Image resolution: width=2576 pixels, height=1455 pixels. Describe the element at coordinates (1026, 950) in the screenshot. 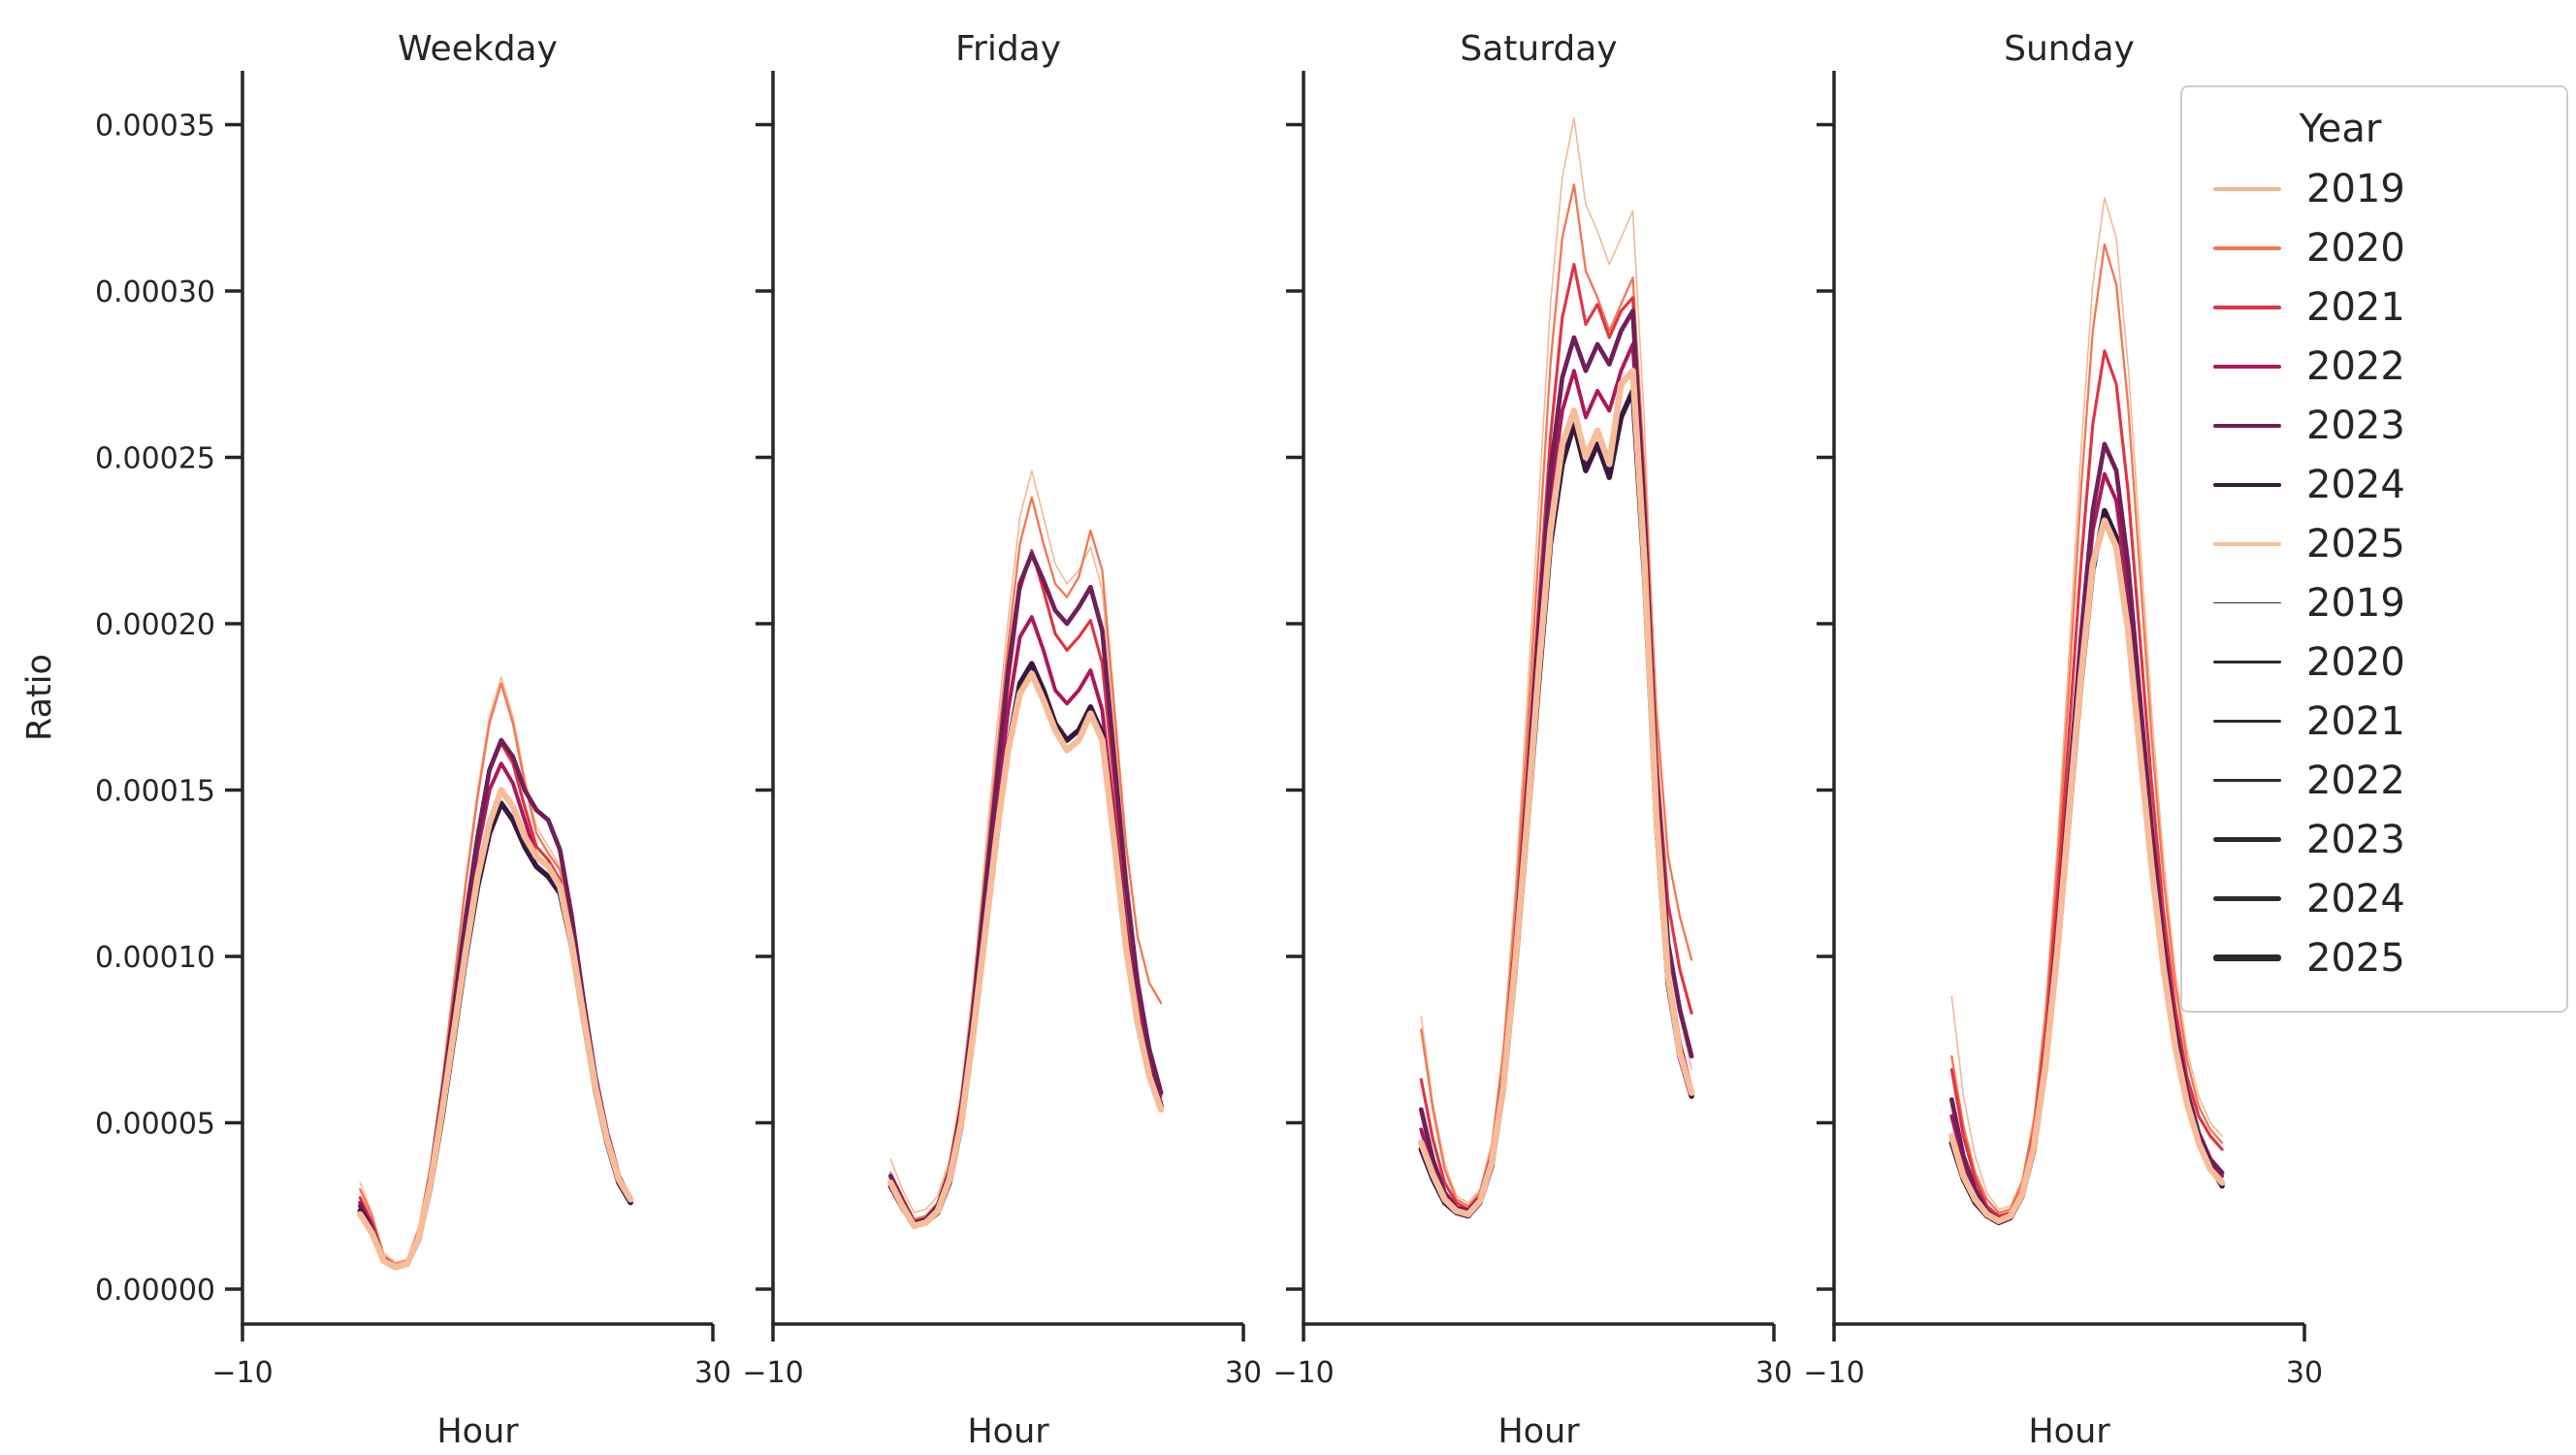

I see `series-line-friday-2025` at that location.